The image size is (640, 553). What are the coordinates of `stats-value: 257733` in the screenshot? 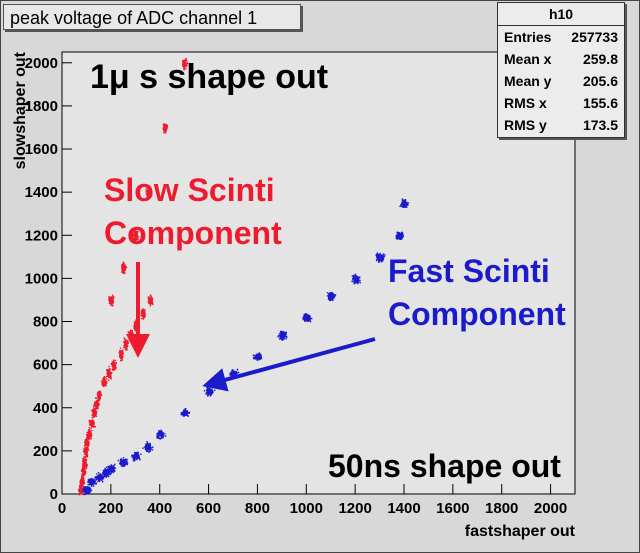 It's located at (594, 37).